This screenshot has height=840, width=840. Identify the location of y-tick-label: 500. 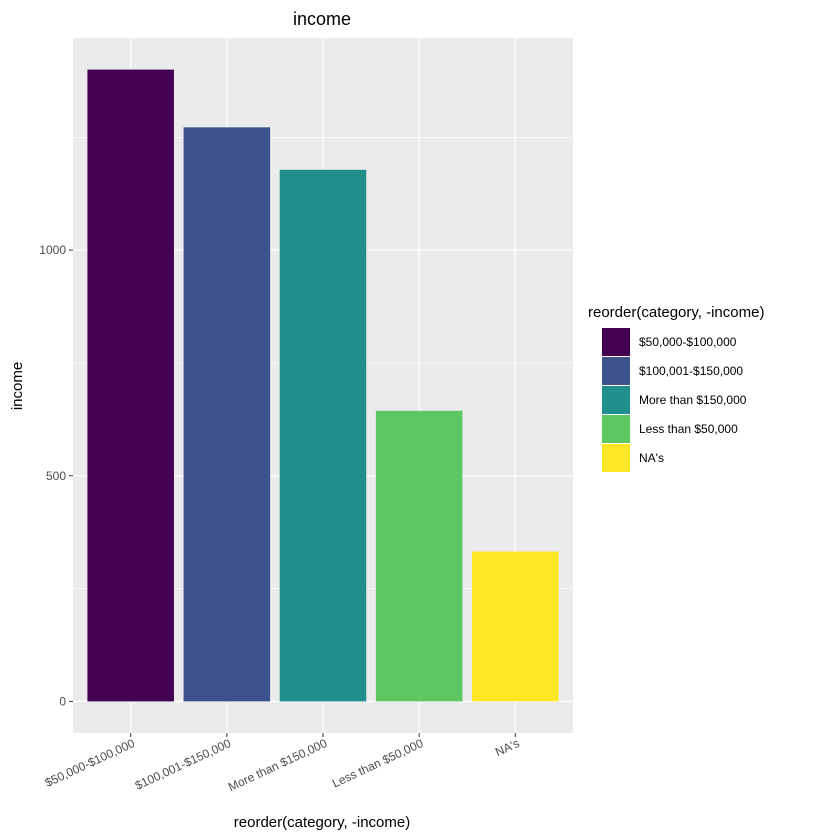
(56, 476).